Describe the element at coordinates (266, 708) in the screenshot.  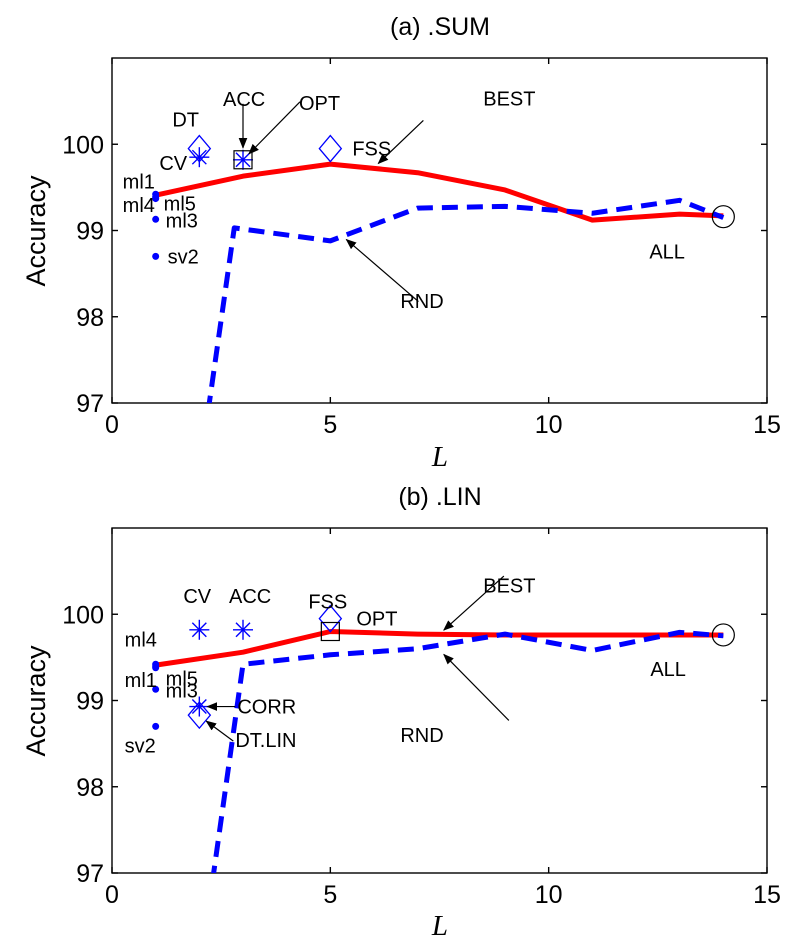
I see `point-label-corr: CORR` at that location.